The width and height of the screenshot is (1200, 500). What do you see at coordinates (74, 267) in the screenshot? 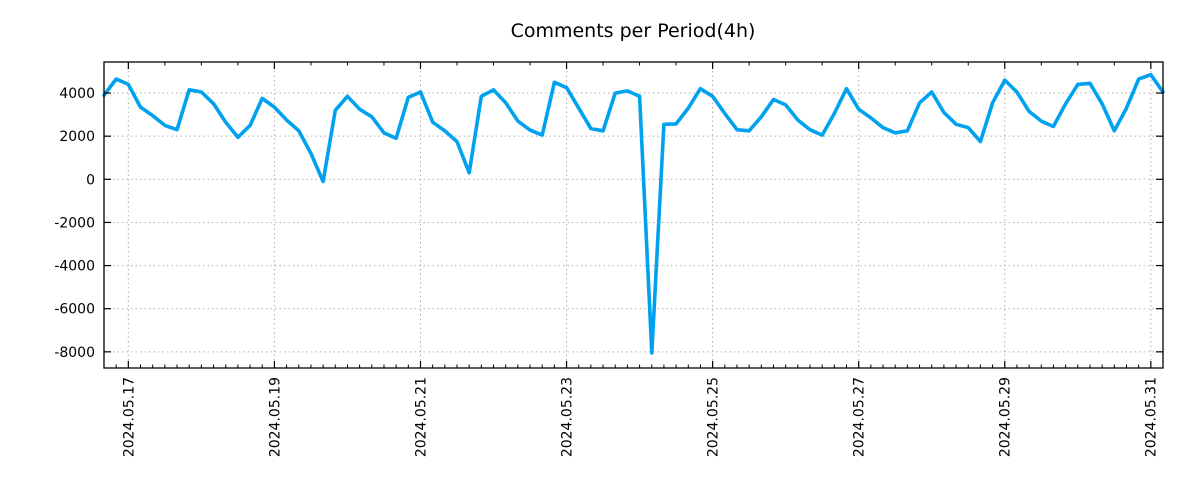
I see `y-tick-label: -4000` at bounding box center [74, 267].